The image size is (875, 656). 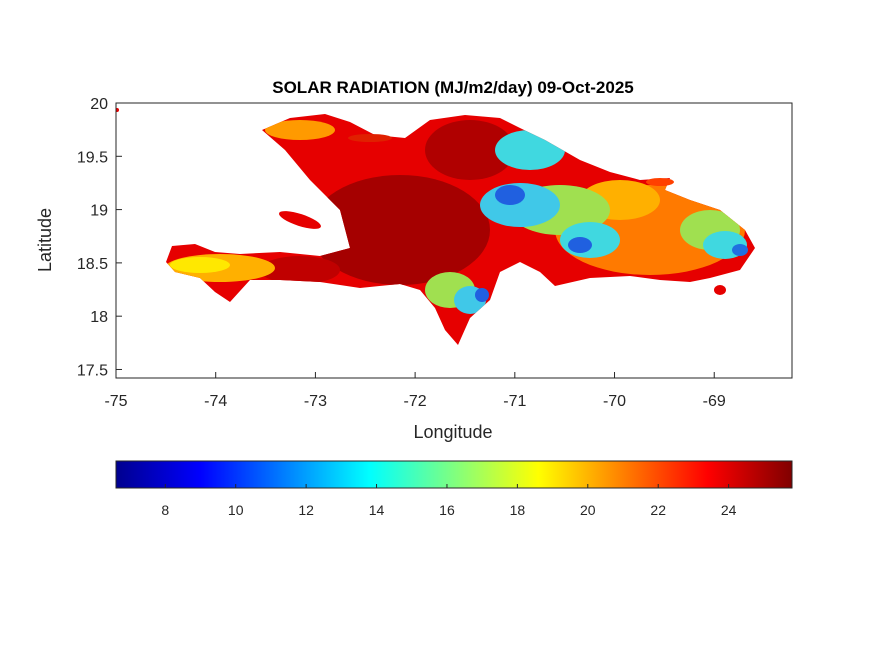 What do you see at coordinates (200, 265) in the screenshot?
I see `map-yellow-west` at bounding box center [200, 265].